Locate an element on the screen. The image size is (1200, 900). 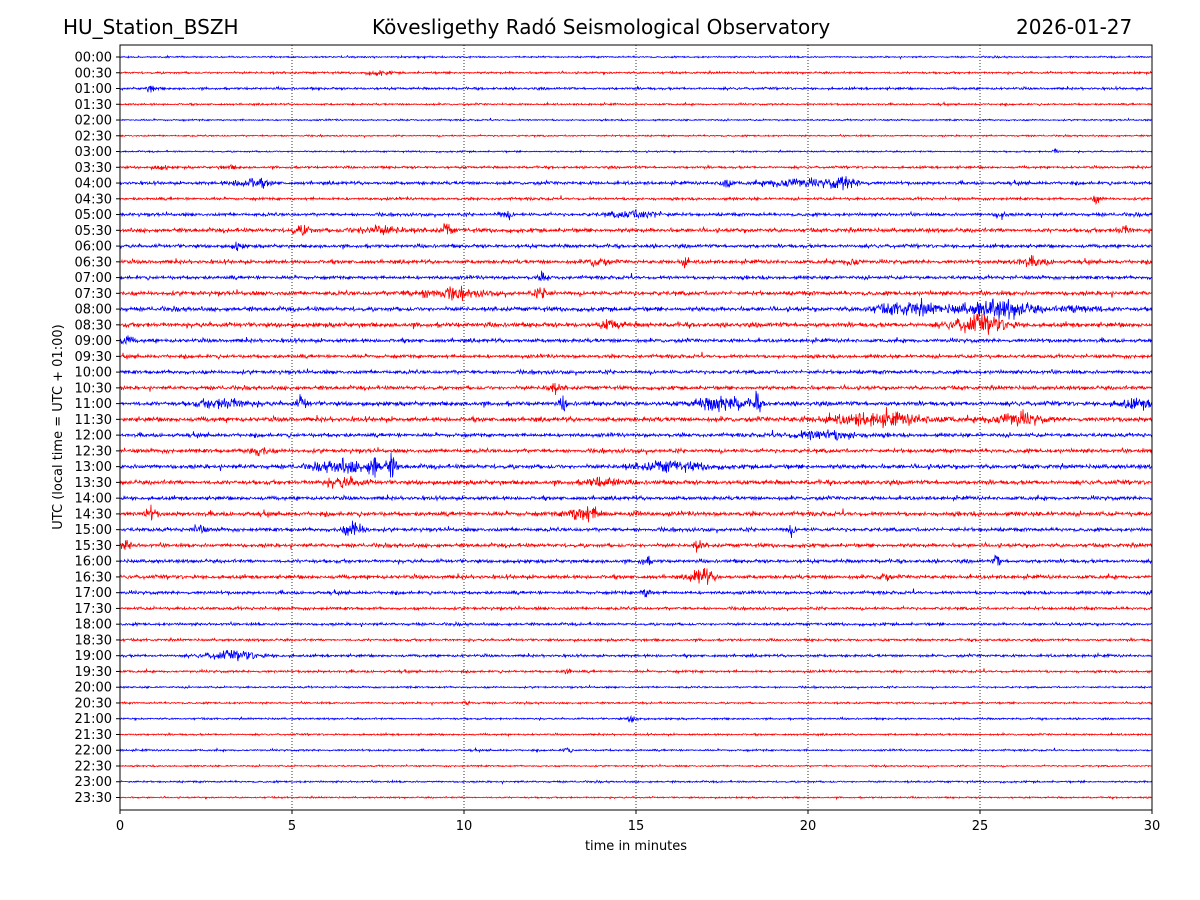
trace-1930 is located at coordinates (636, 671).